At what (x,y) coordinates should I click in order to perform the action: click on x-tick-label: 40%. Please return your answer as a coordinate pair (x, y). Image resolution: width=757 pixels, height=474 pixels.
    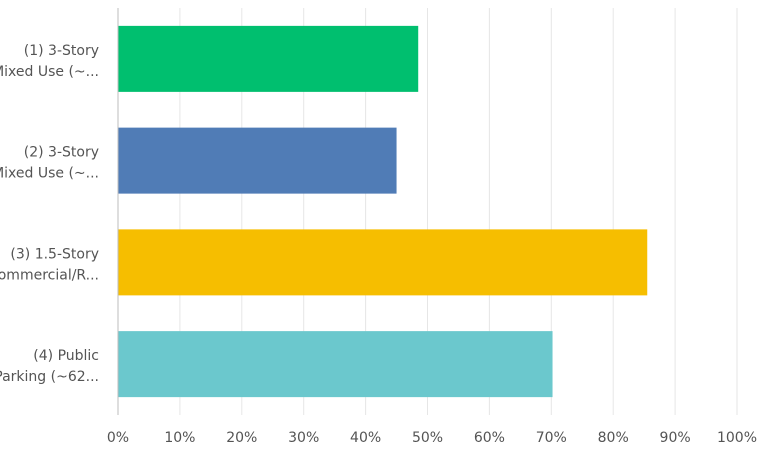
    Looking at the image, I should click on (365, 438).